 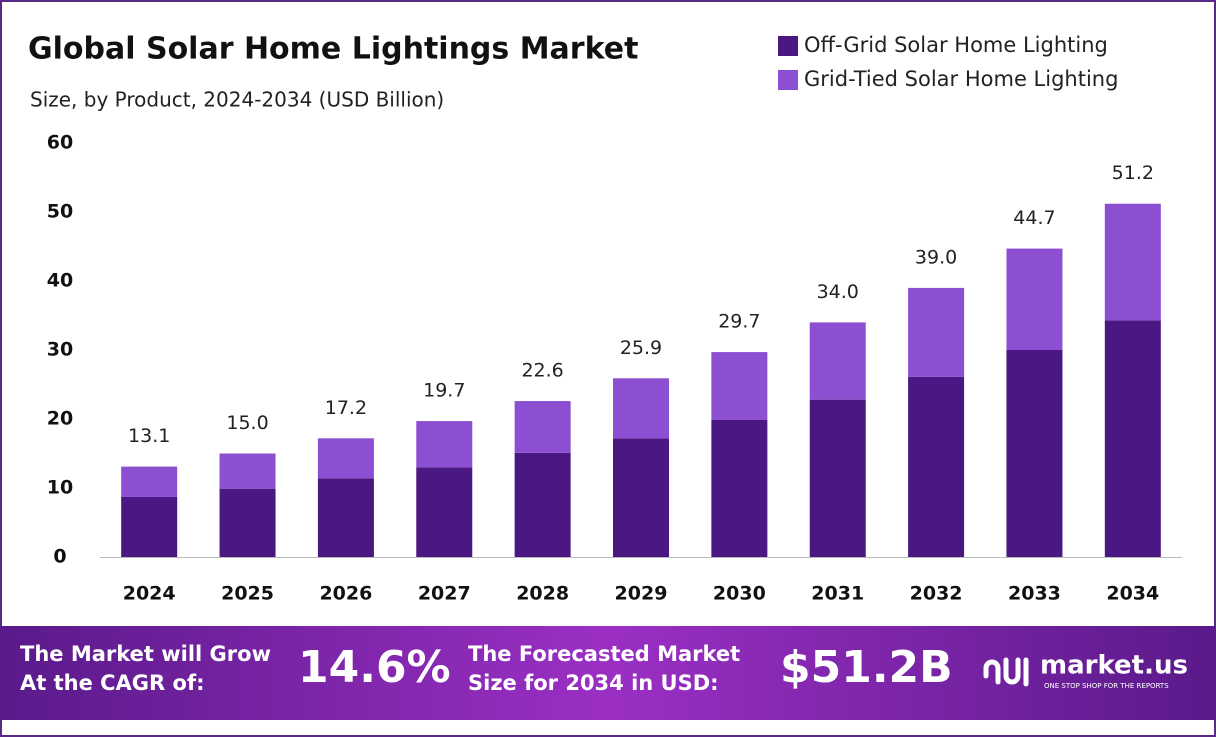 What do you see at coordinates (1132, 594) in the screenshot?
I see `x-tick-label: 2034` at bounding box center [1132, 594].